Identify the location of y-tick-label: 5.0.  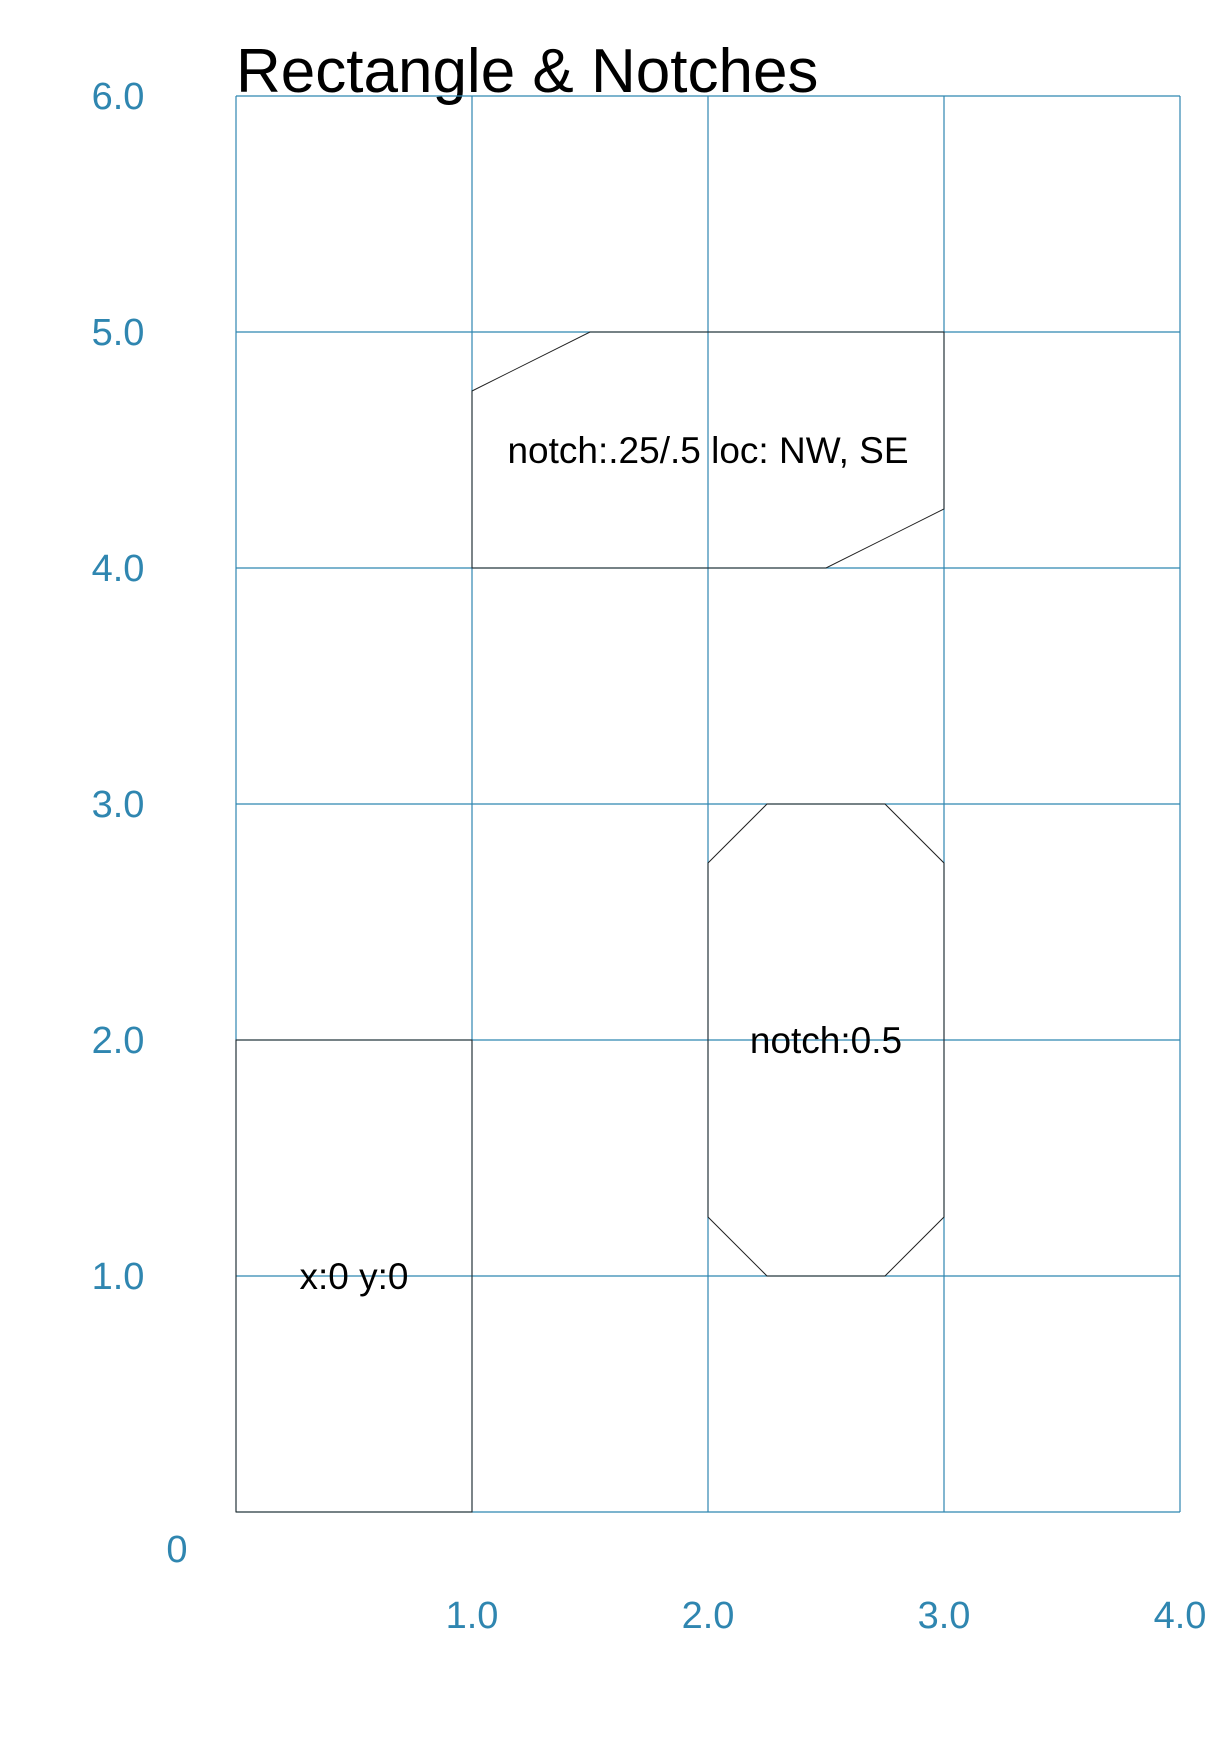
(118, 333).